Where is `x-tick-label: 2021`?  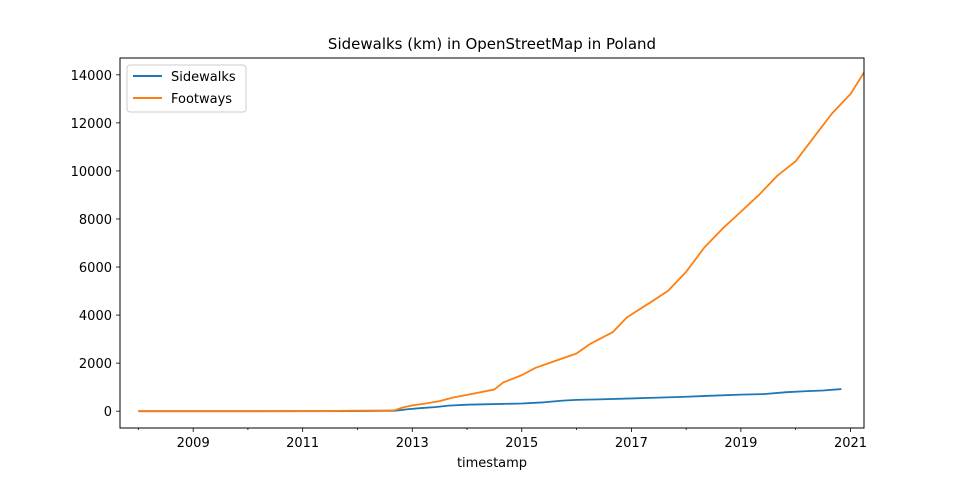 x-tick-label: 2021 is located at coordinates (850, 443).